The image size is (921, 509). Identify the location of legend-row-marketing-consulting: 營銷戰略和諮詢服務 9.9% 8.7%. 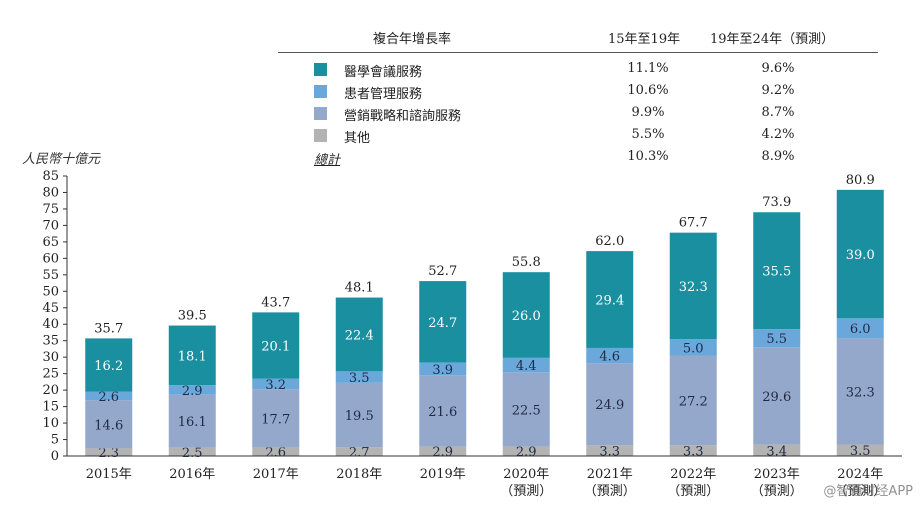
(578, 114).